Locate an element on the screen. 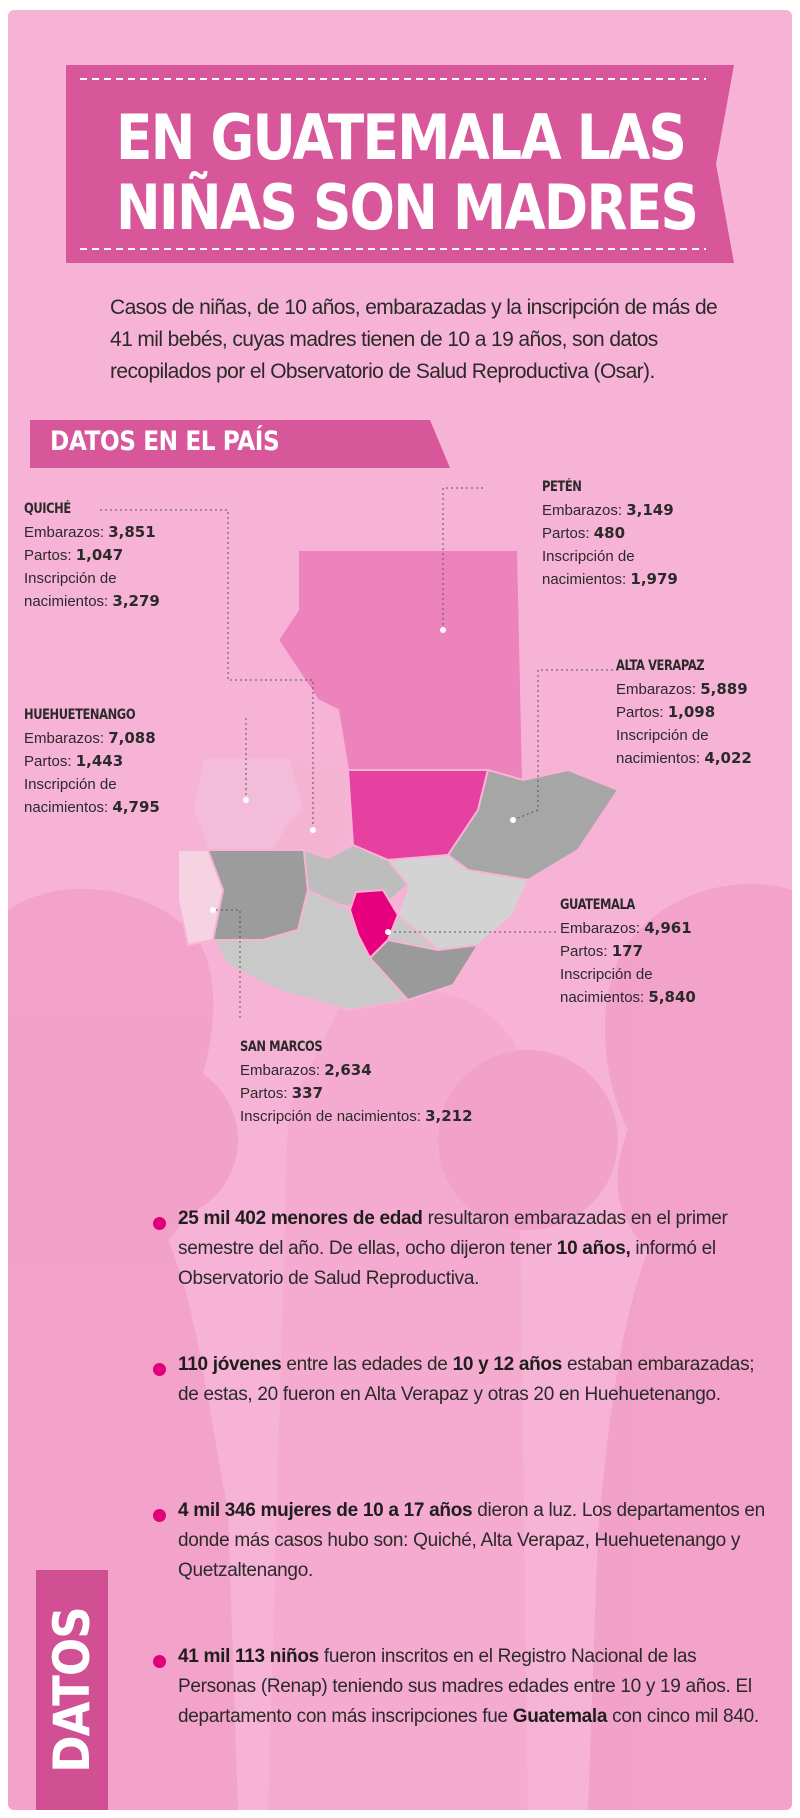 This screenshot has width=800, height=1818. partos-value: 480 is located at coordinates (609, 533).